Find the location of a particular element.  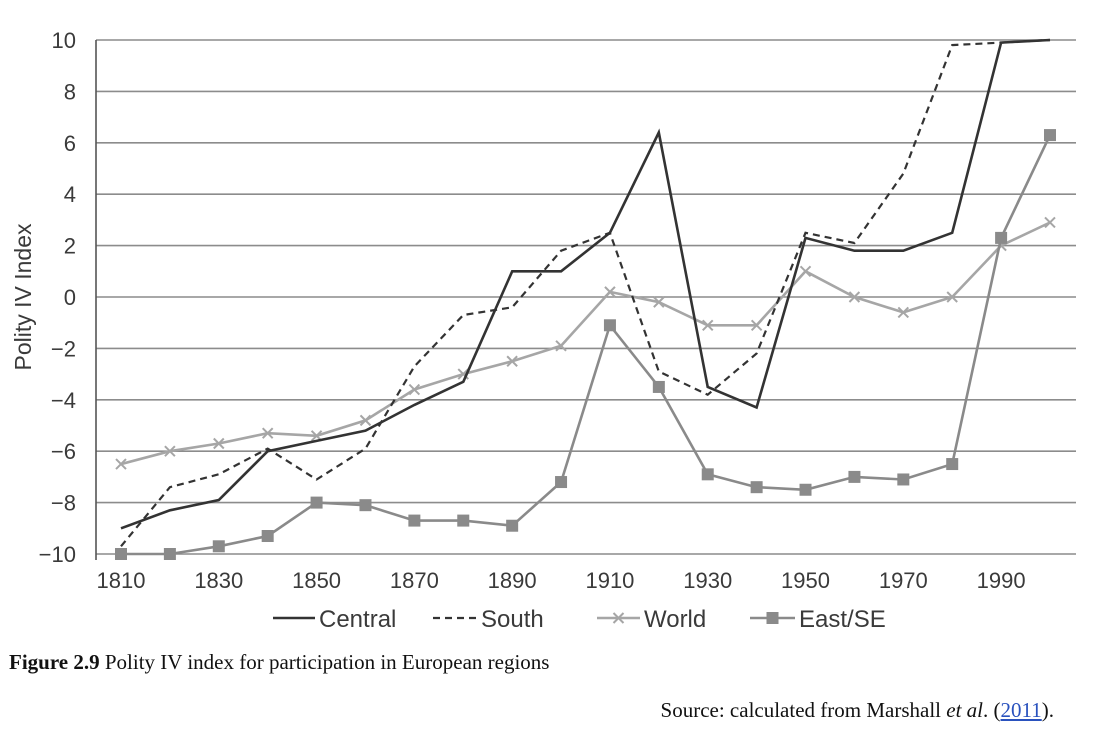

source-etal: et al is located at coordinates (965, 710).